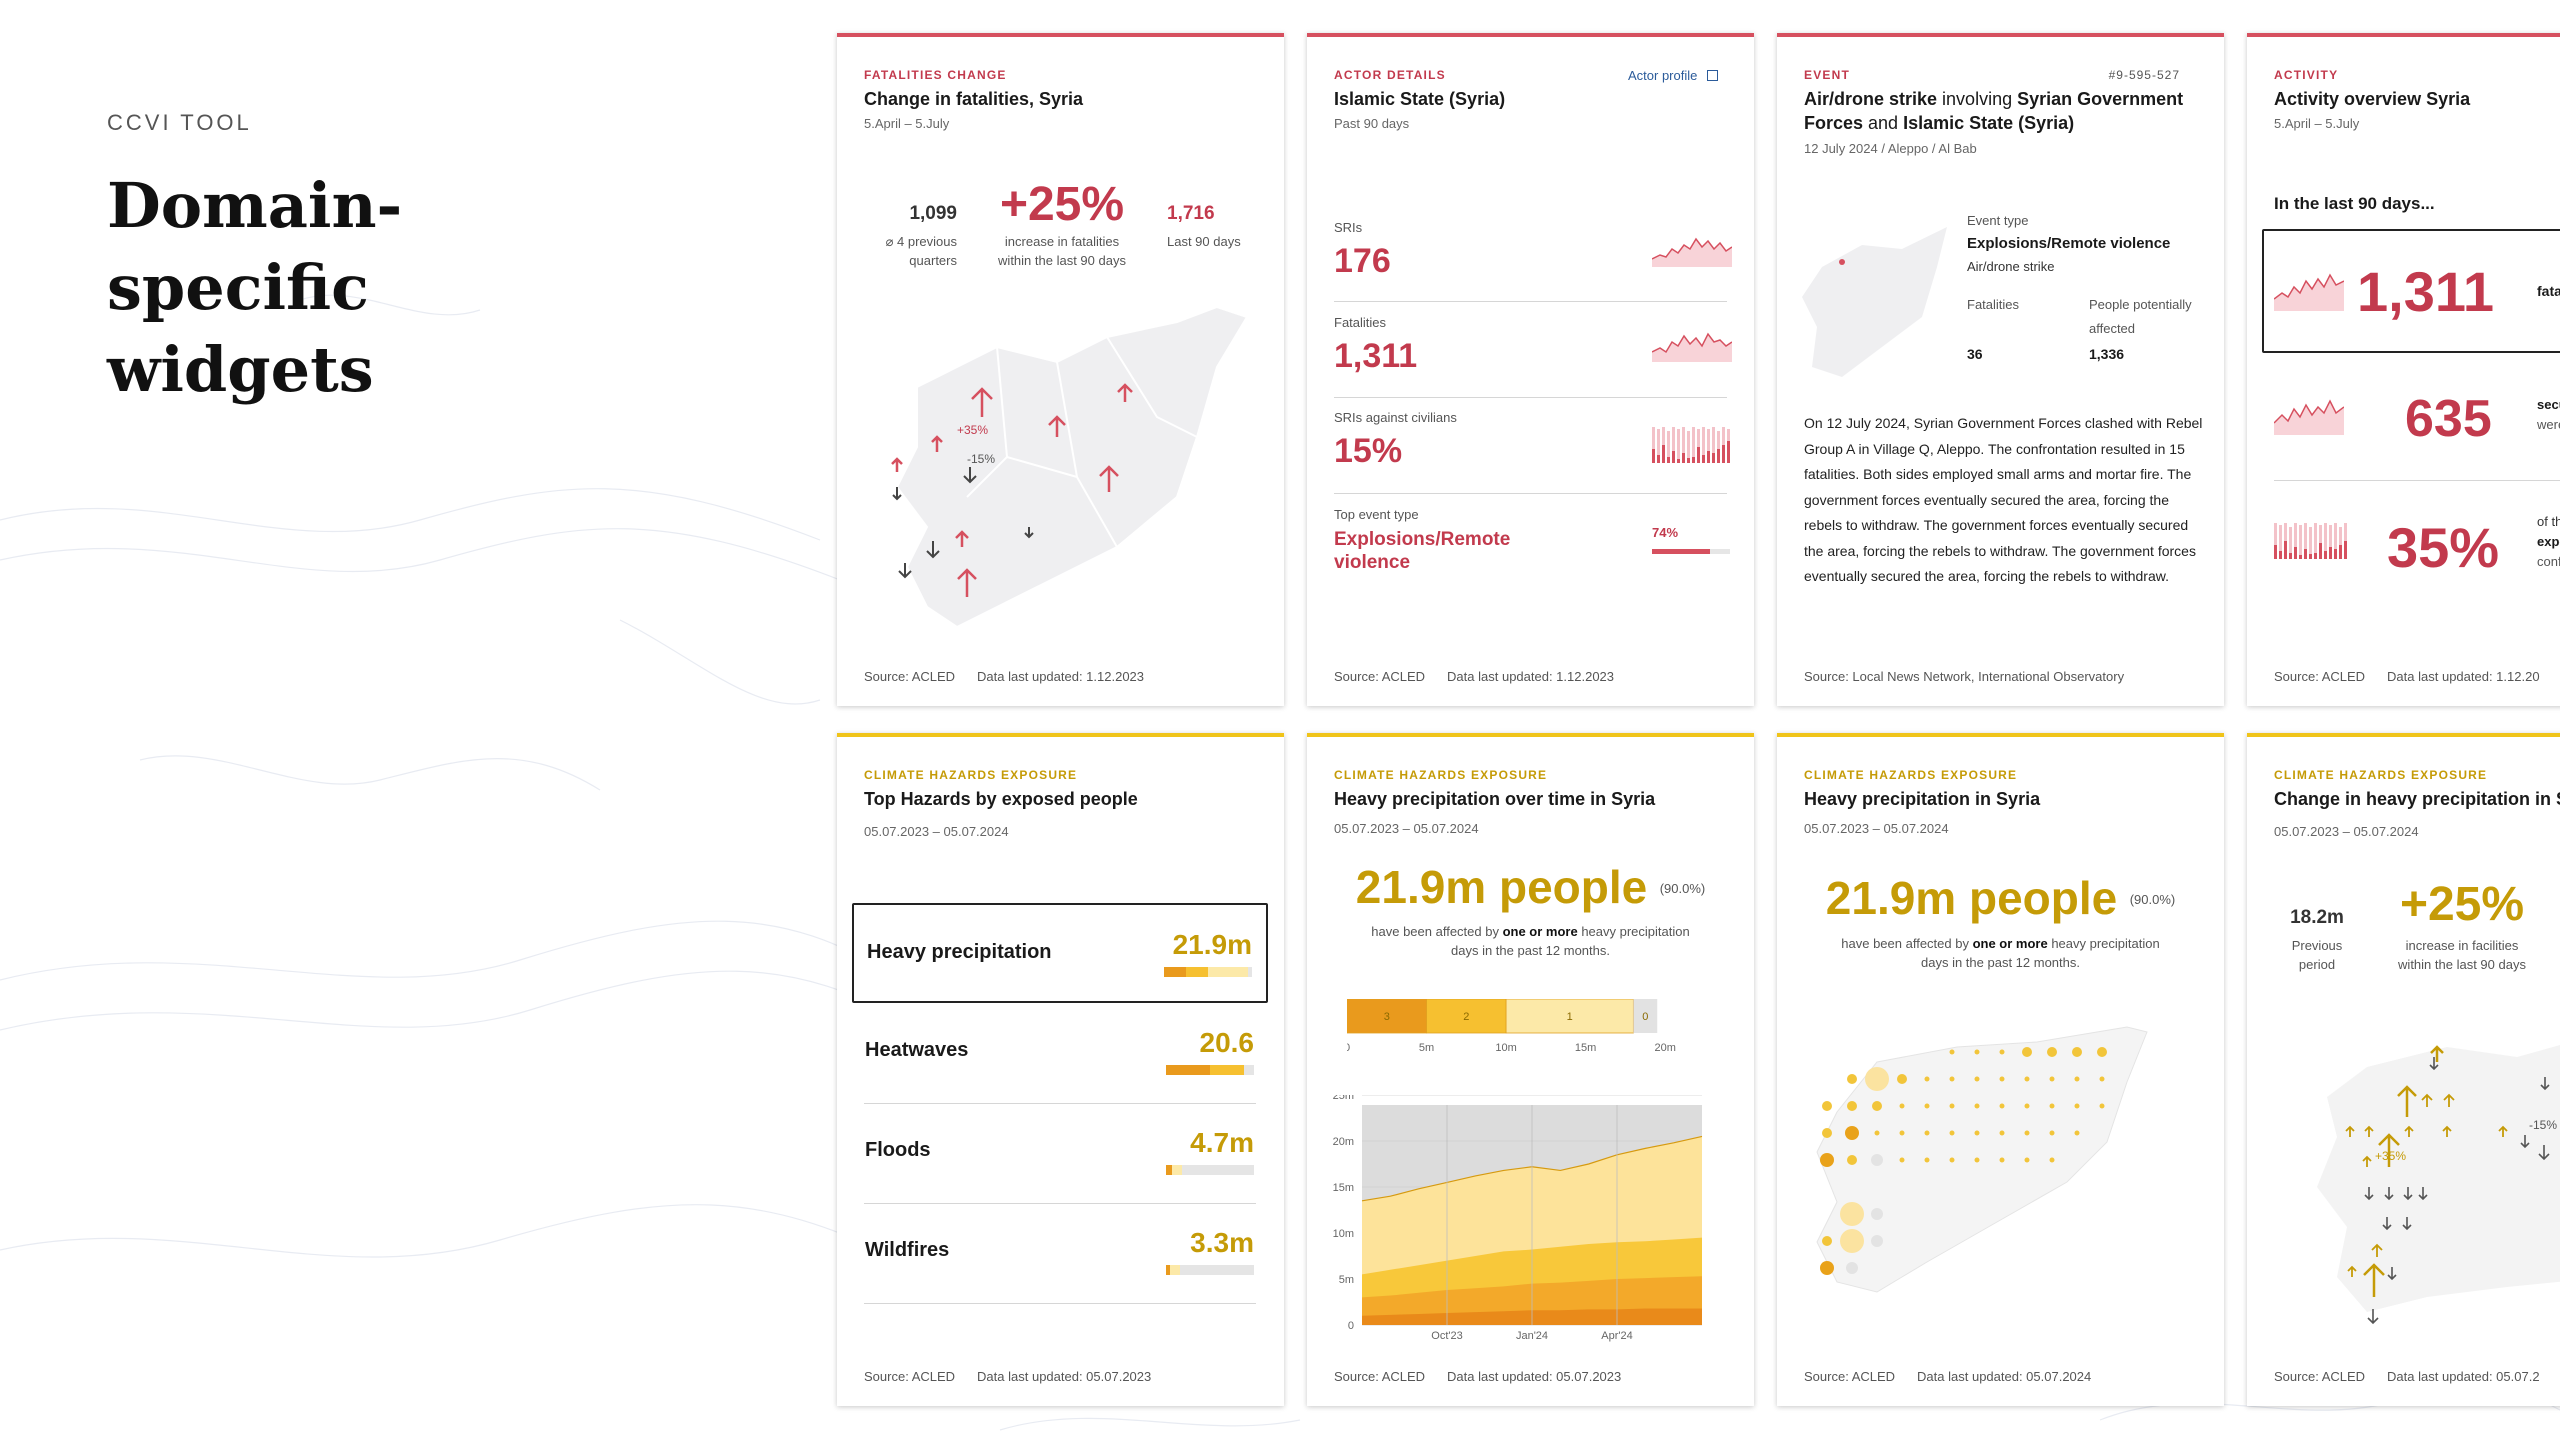 The image size is (2560, 1440). What do you see at coordinates (2007, 1172) in the screenshot?
I see `precipitation-dot-map` at bounding box center [2007, 1172].